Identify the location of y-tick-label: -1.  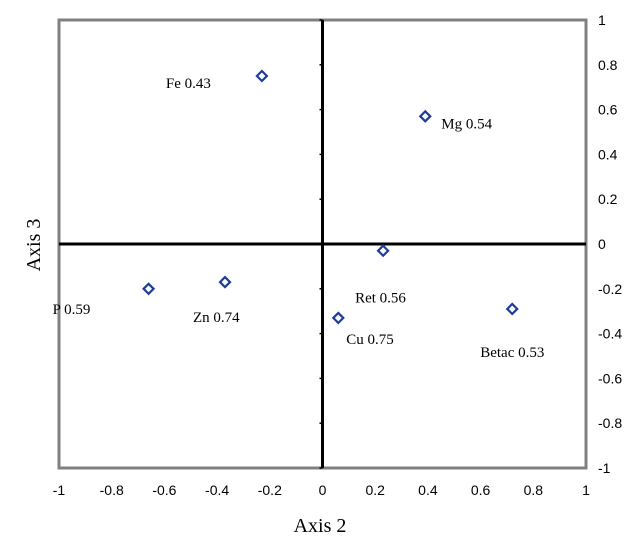
(604, 468).